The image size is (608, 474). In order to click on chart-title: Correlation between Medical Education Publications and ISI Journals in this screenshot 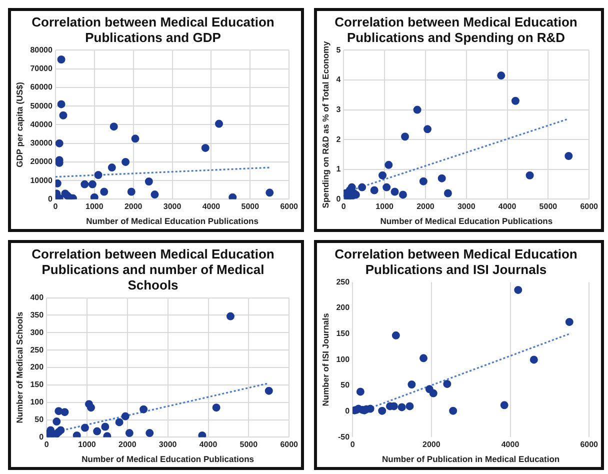, I will do `click(456, 261)`.